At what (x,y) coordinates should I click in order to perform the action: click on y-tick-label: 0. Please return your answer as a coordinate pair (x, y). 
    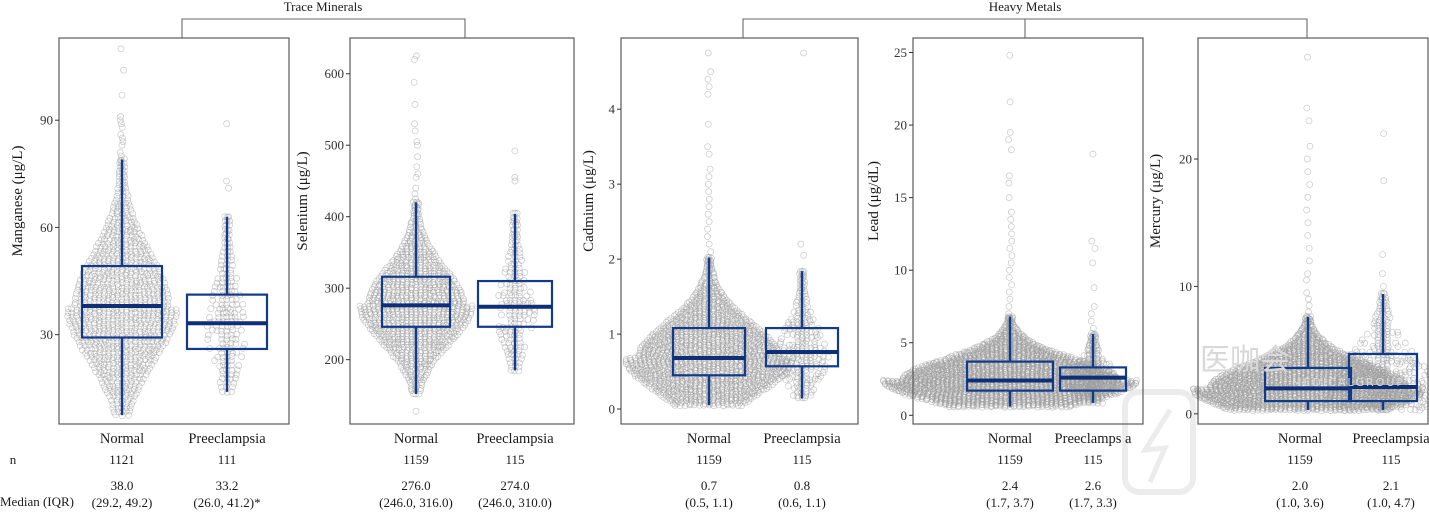
    Looking at the image, I should click on (612, 409).